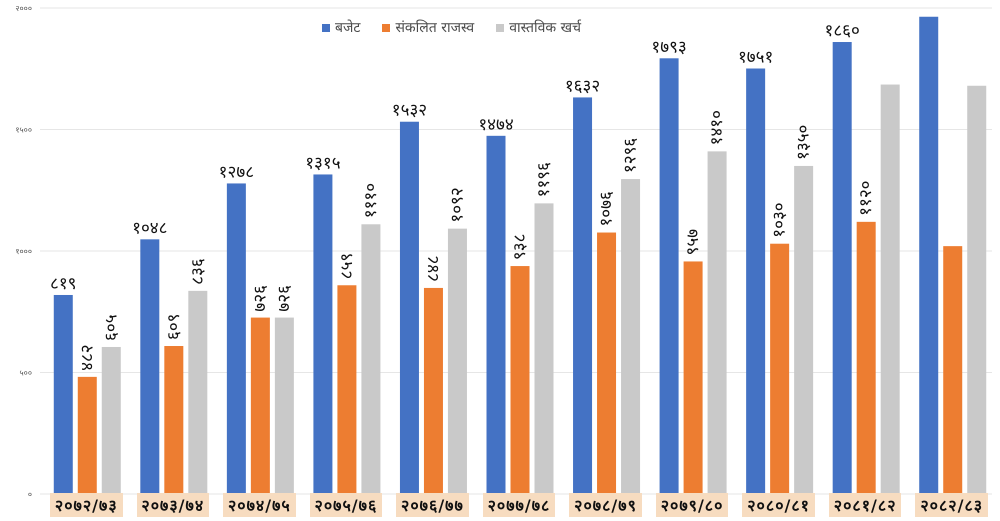 The image size is (1000, 521). Describe the element at coordinates (544, 180) in the screenshot. I see `data-label-expenditure: ११९६` at that location.